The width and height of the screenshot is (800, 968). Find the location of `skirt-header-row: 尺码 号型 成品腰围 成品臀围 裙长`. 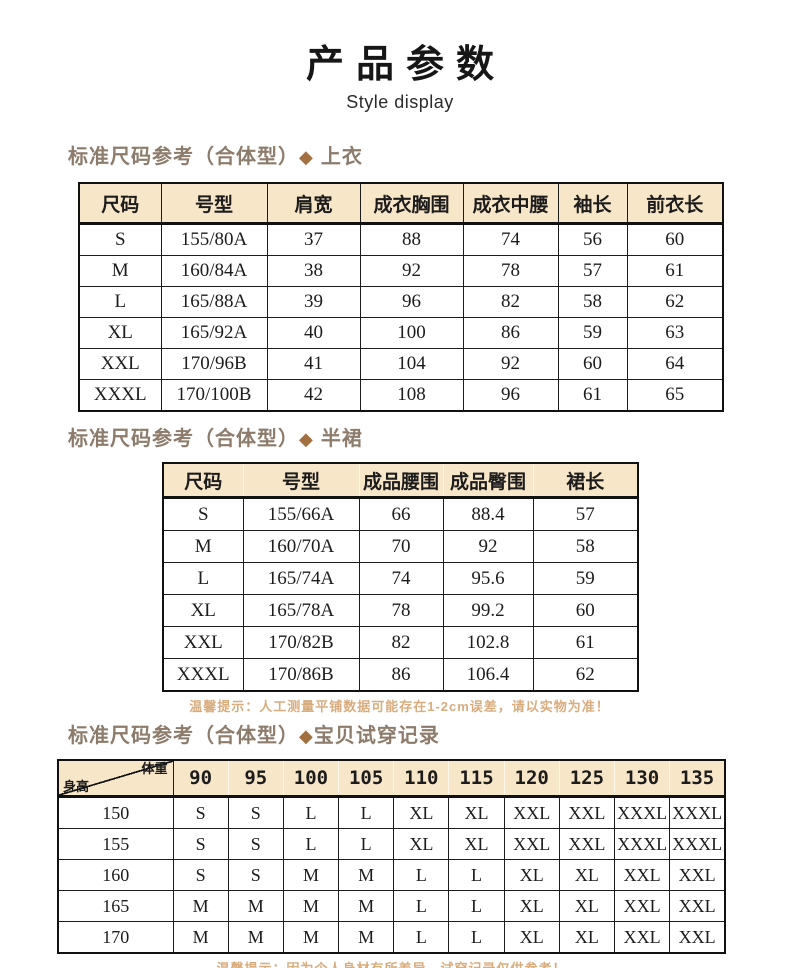

skirt-header-row: 尺码 号型 成品腰围 成品臀围 裙长 is located at coordinates (400, 480).